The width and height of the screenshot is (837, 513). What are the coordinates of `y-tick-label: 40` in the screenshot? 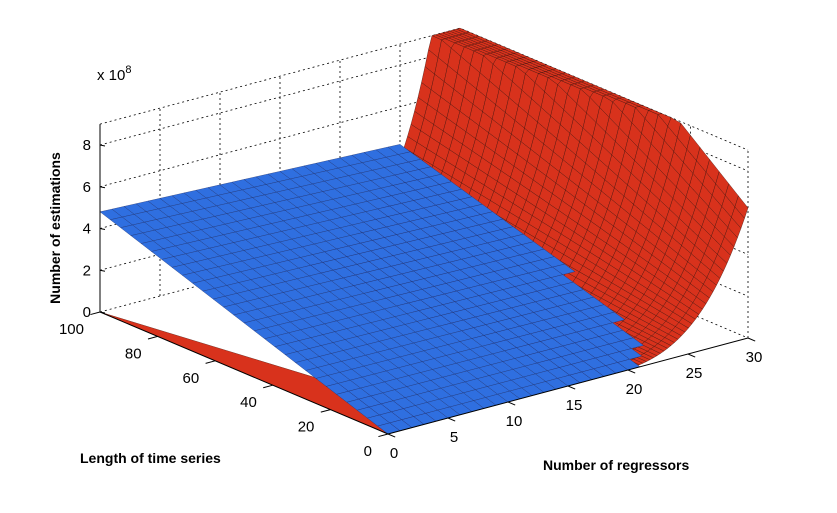 It's located at (248, 402).